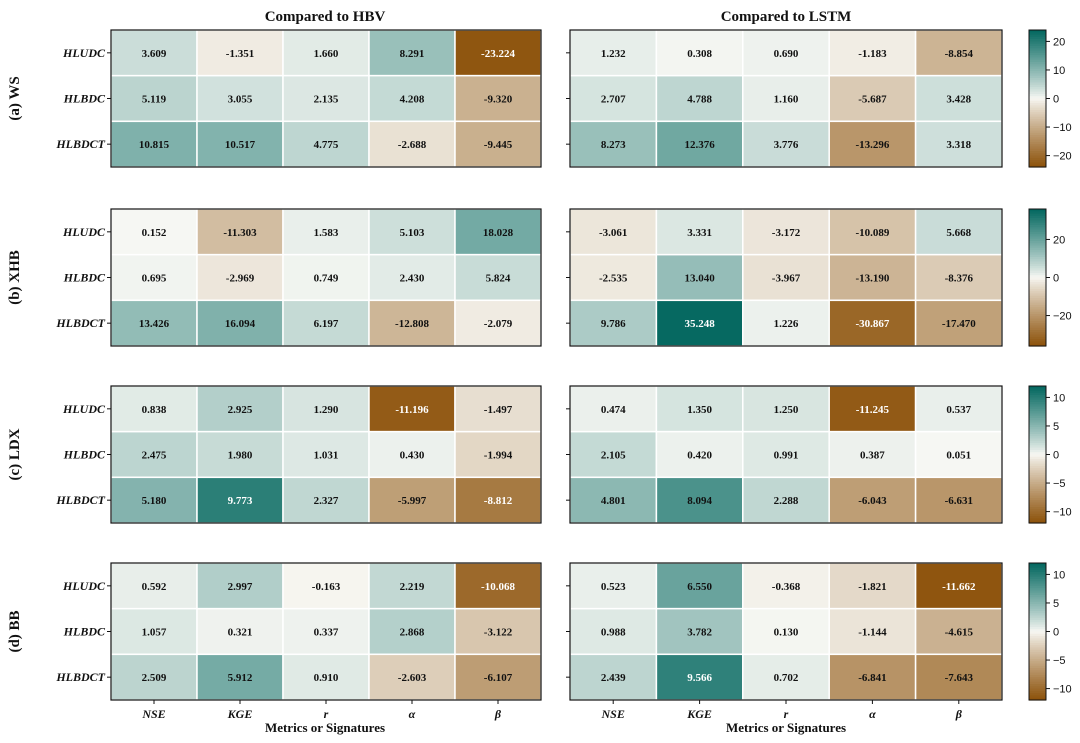  What do you see at coordinates (699, 279) in the screenshot?
I see `cell-value-label: 13.040` at bounding box center [699, 279].